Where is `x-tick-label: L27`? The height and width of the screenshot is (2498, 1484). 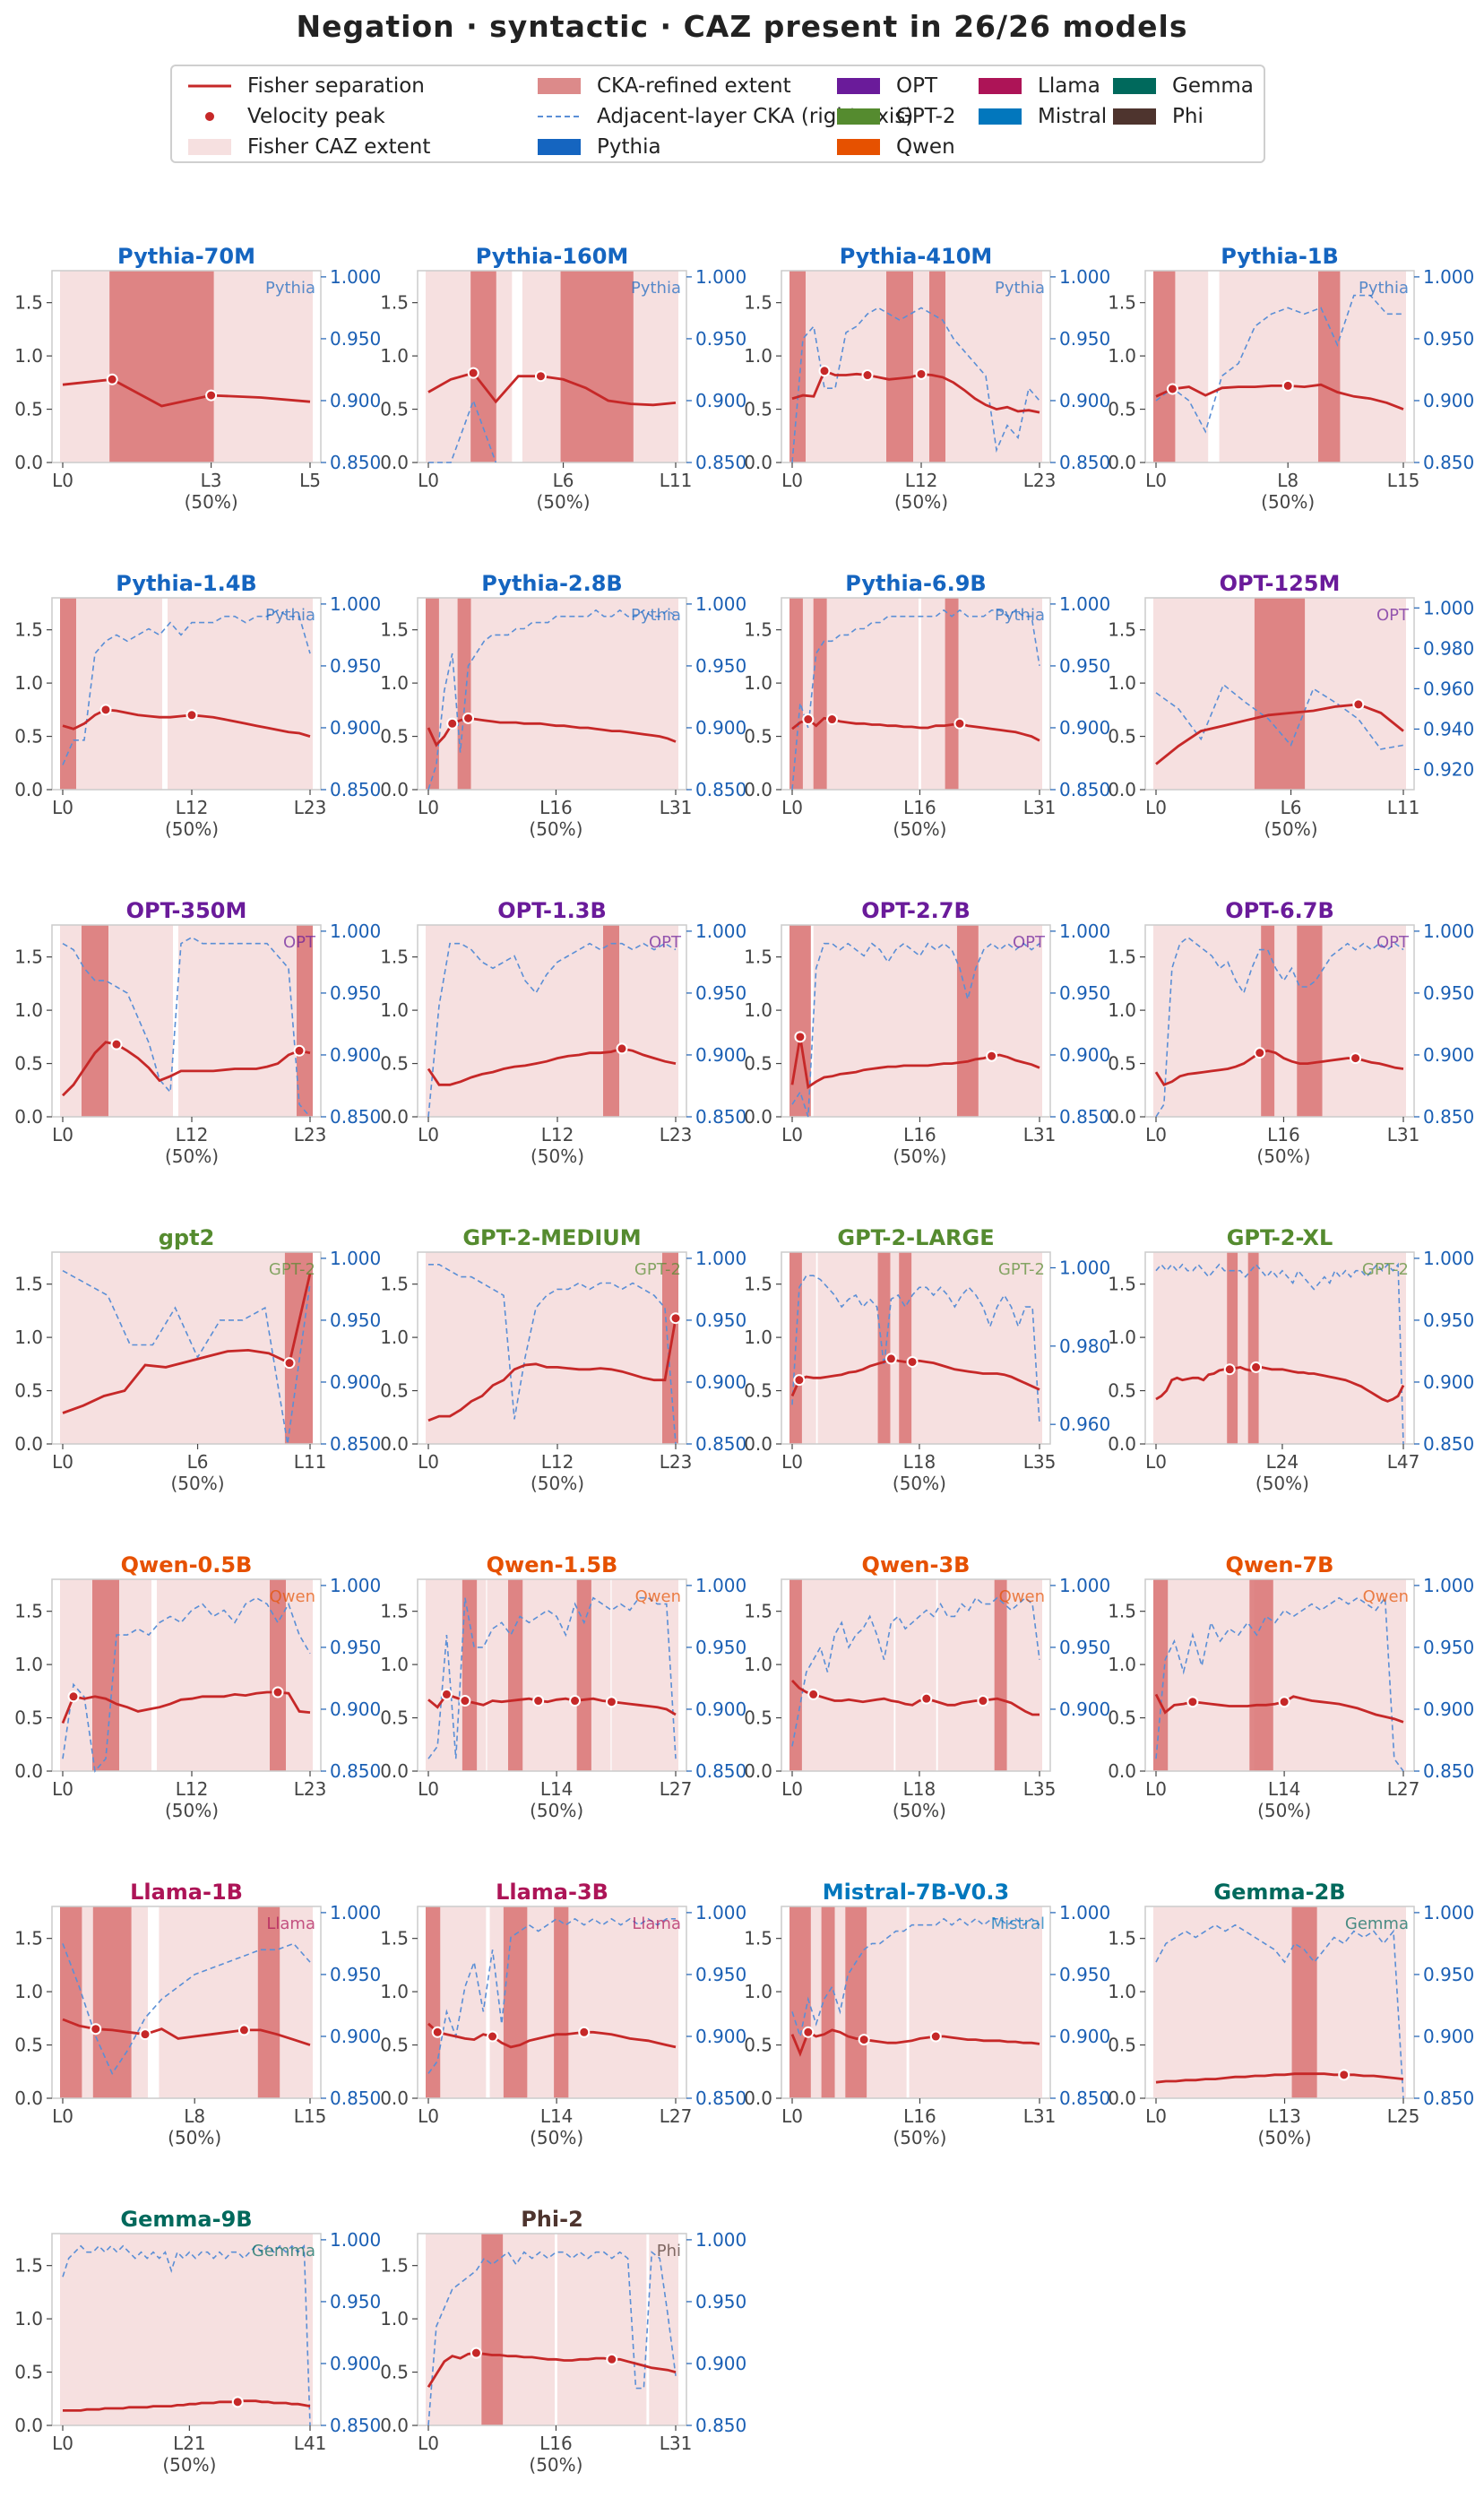
x-tick-label: L27 is located at coordinates (676, 2116).